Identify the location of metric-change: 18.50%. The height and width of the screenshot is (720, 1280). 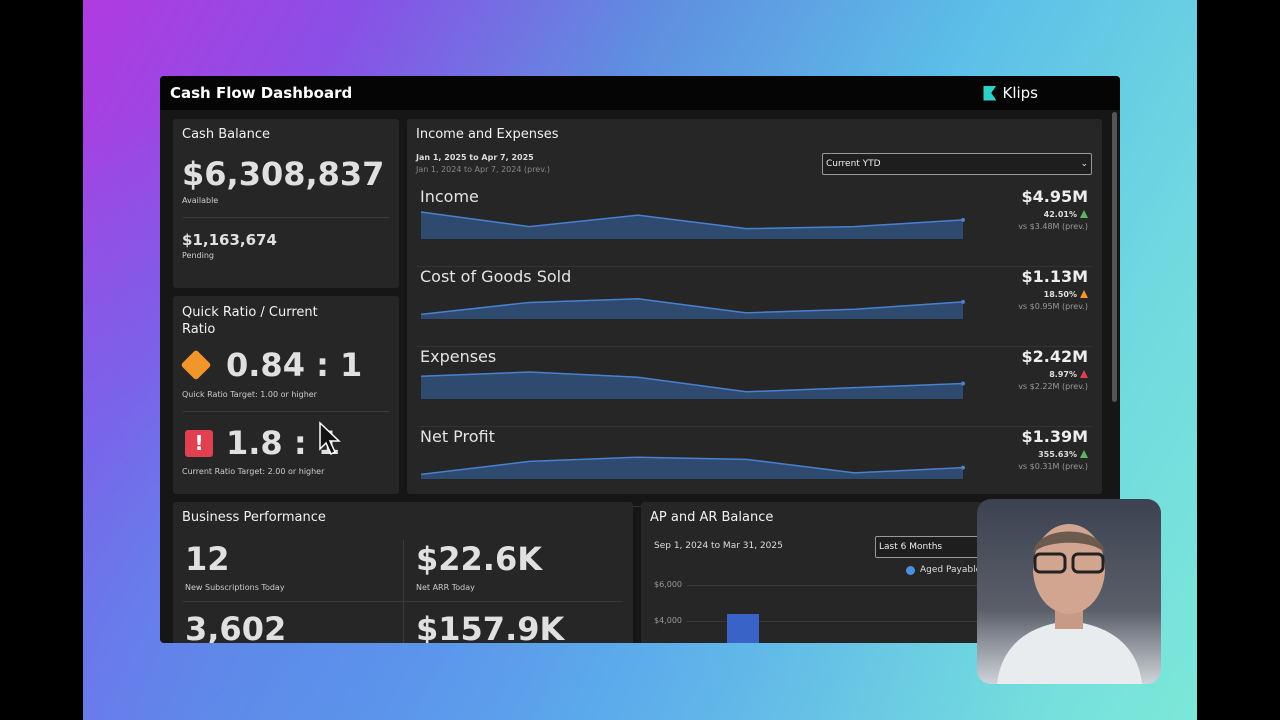
(1066, 294).